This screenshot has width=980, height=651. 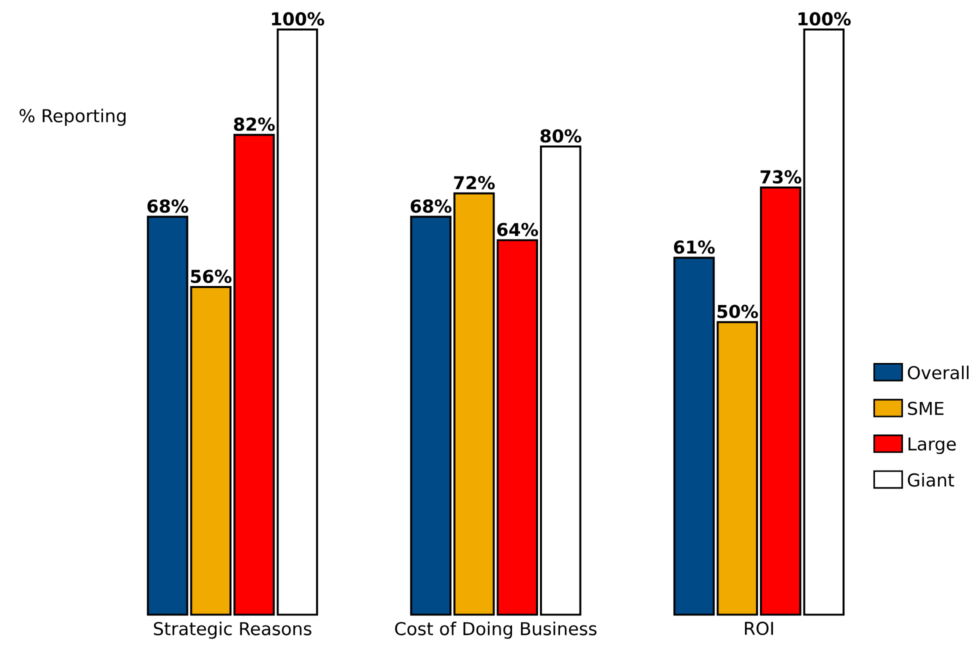 What do you see at coordinates (474, 183) in the screenshot?
I see `data-label: 72%` at bounding box center [474, 183].